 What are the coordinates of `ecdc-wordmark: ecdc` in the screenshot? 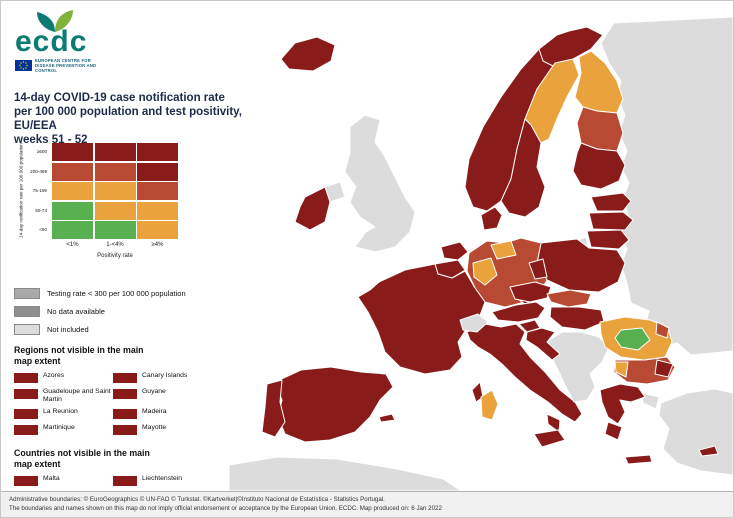 It's located at (51, 41).